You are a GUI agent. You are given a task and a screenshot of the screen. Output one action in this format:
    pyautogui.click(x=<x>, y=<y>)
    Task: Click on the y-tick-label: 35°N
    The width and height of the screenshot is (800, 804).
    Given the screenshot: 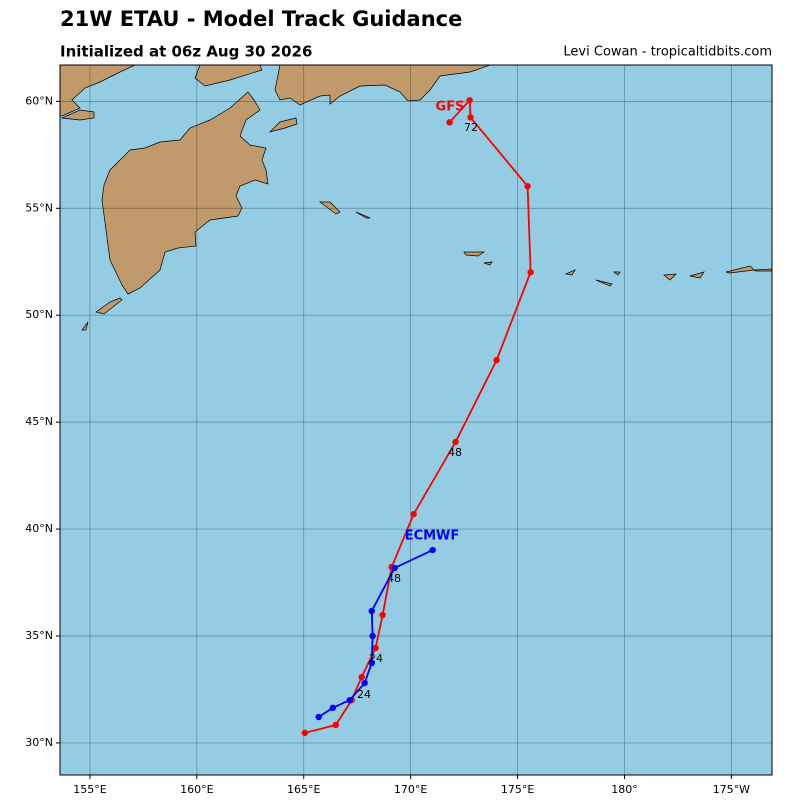 What is the action you would take?
    pyautogui.click(x=39, y=635)
    